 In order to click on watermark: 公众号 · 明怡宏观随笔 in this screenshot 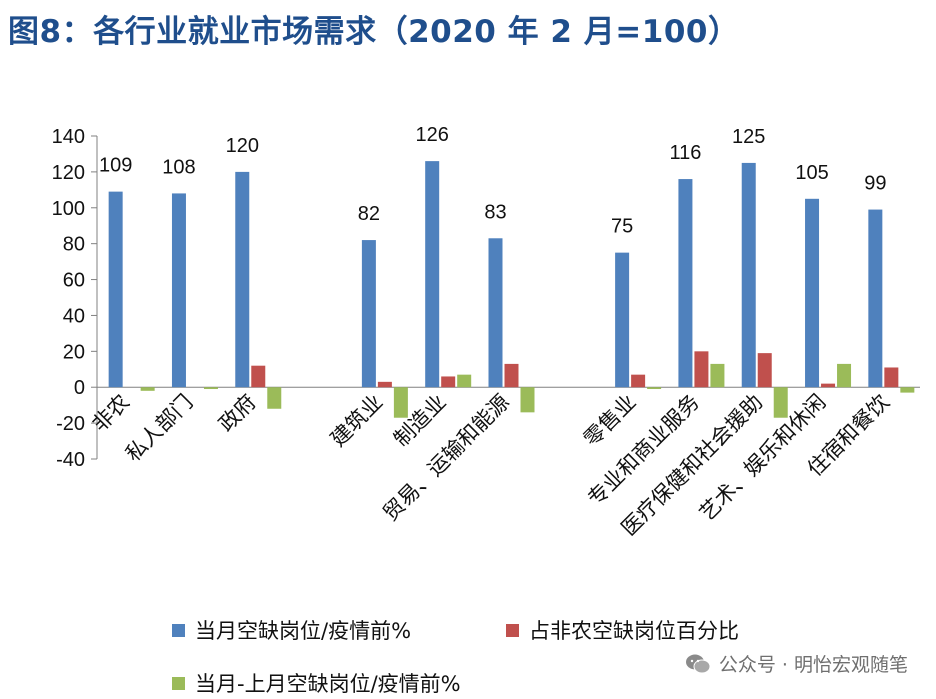, I will do `click(796, 663)`.